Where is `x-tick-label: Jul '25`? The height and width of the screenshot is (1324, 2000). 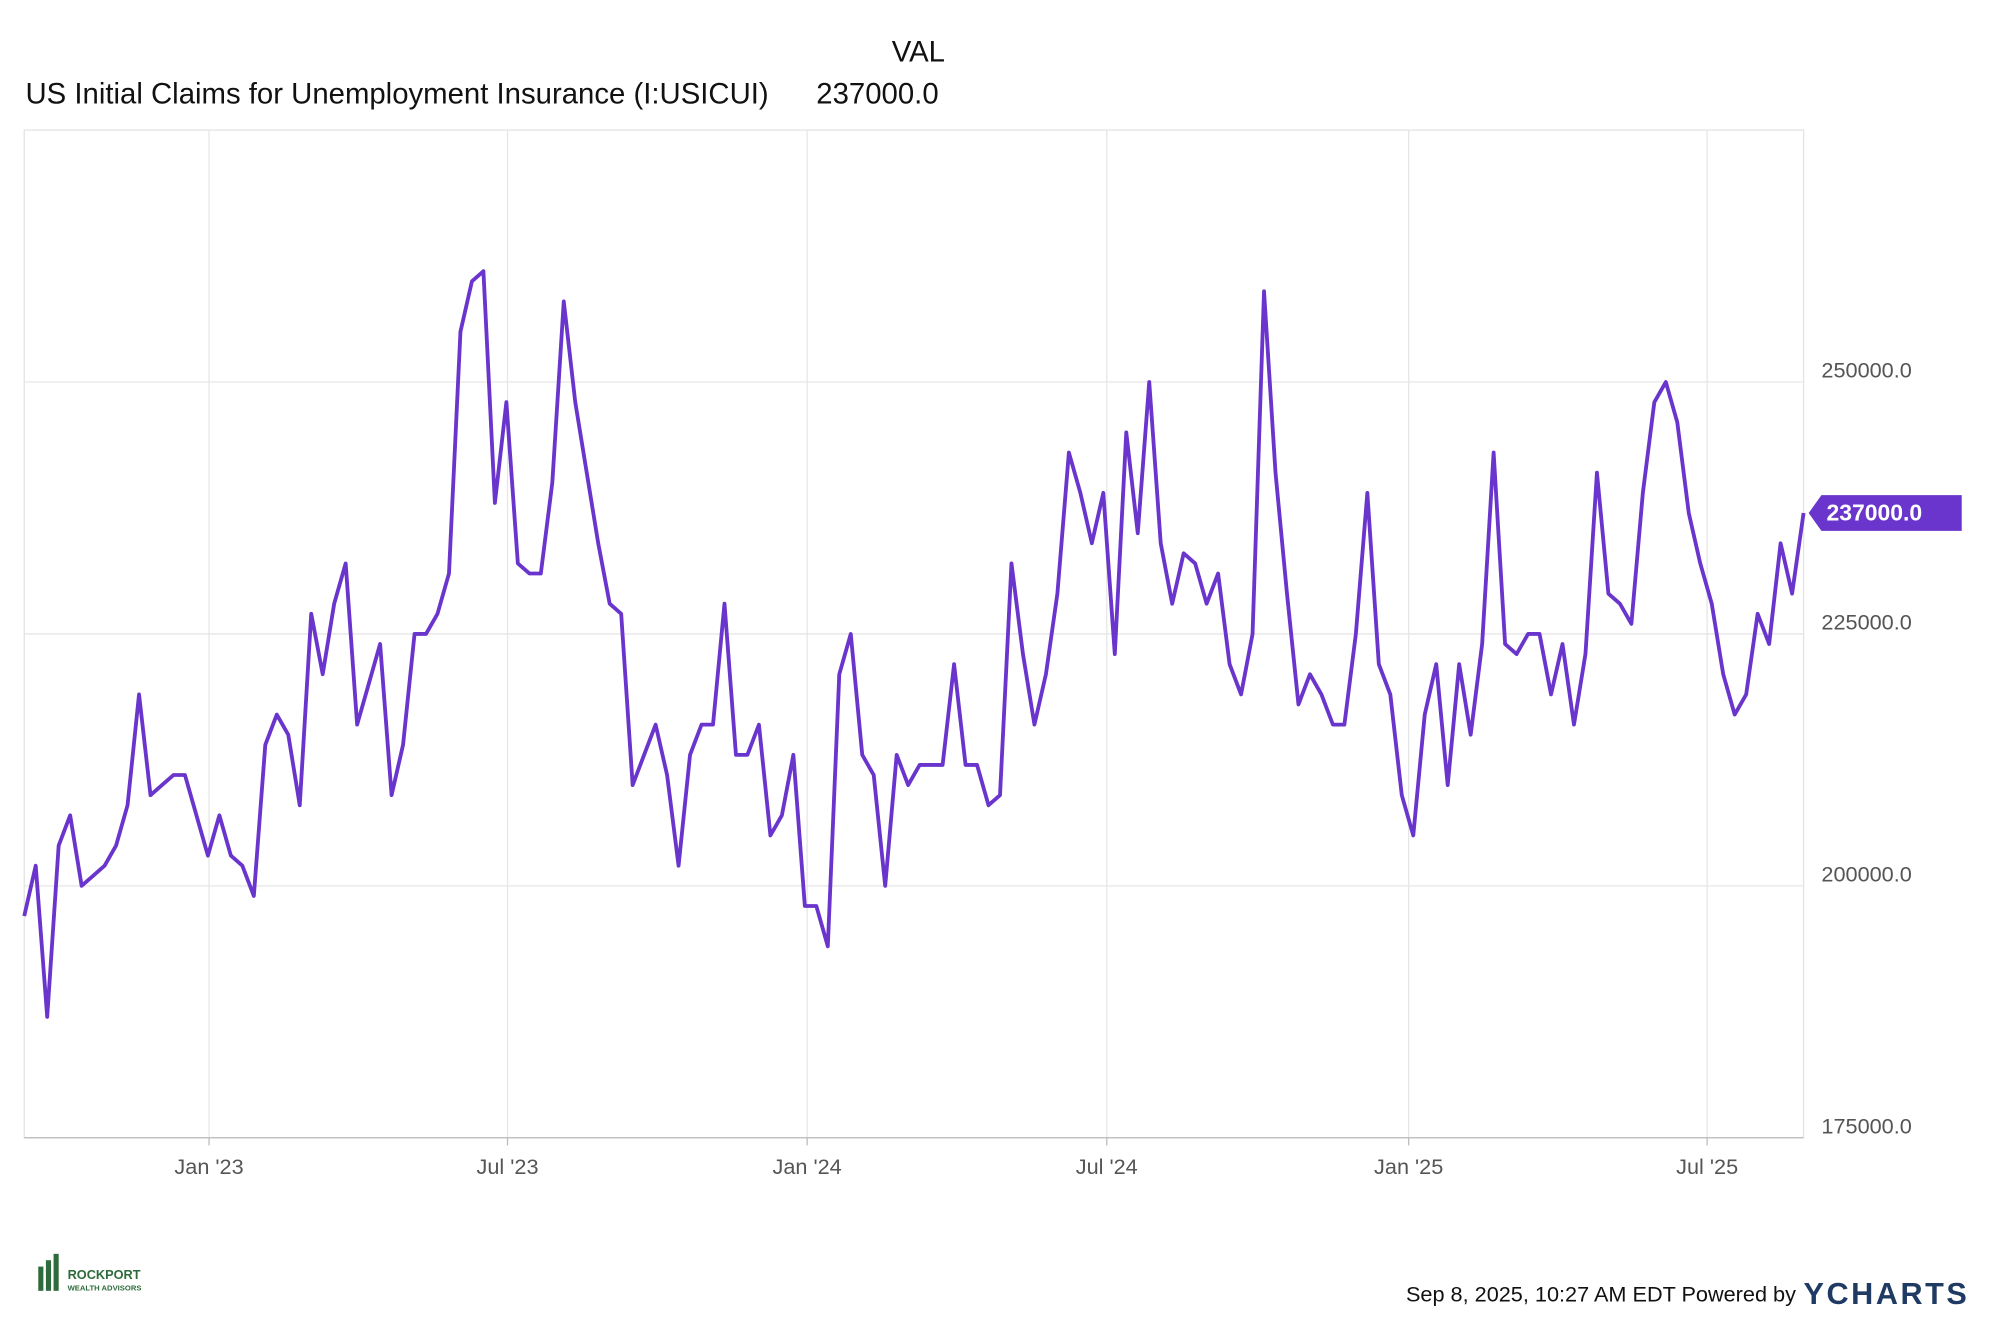
x-tick-label: Jul '25 is located at coordinates (1707, 1166).